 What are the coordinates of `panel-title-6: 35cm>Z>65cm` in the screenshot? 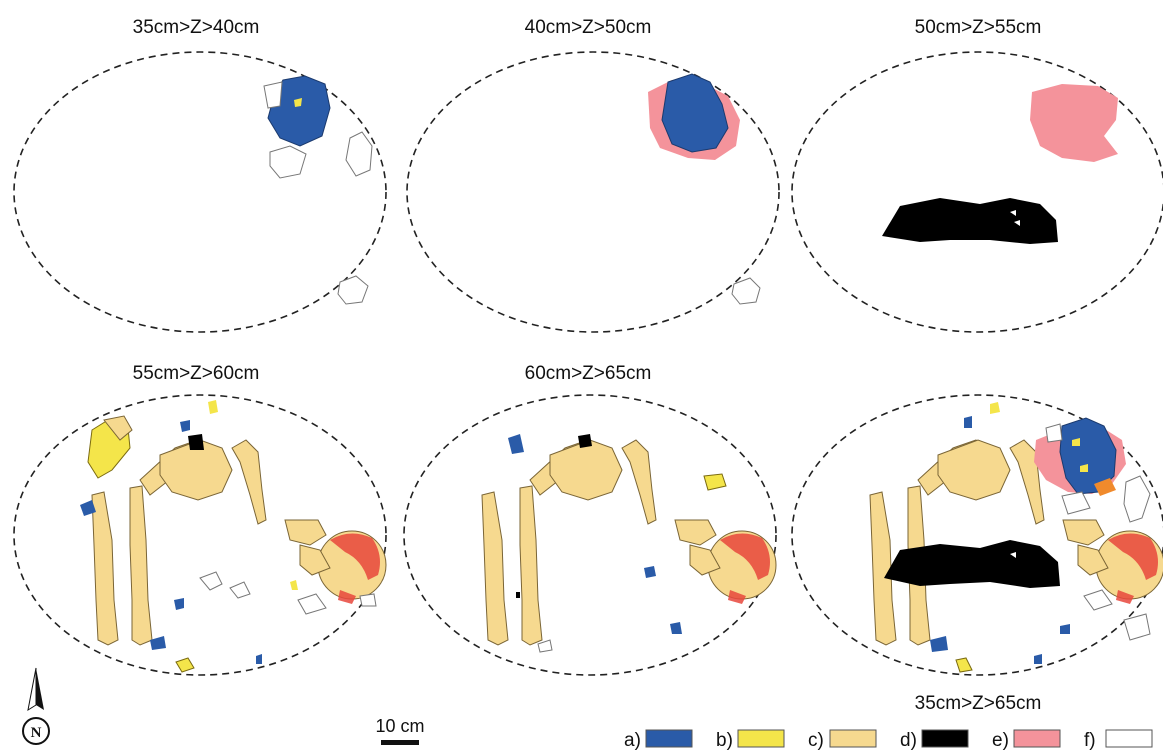 It's located at (978, 703).